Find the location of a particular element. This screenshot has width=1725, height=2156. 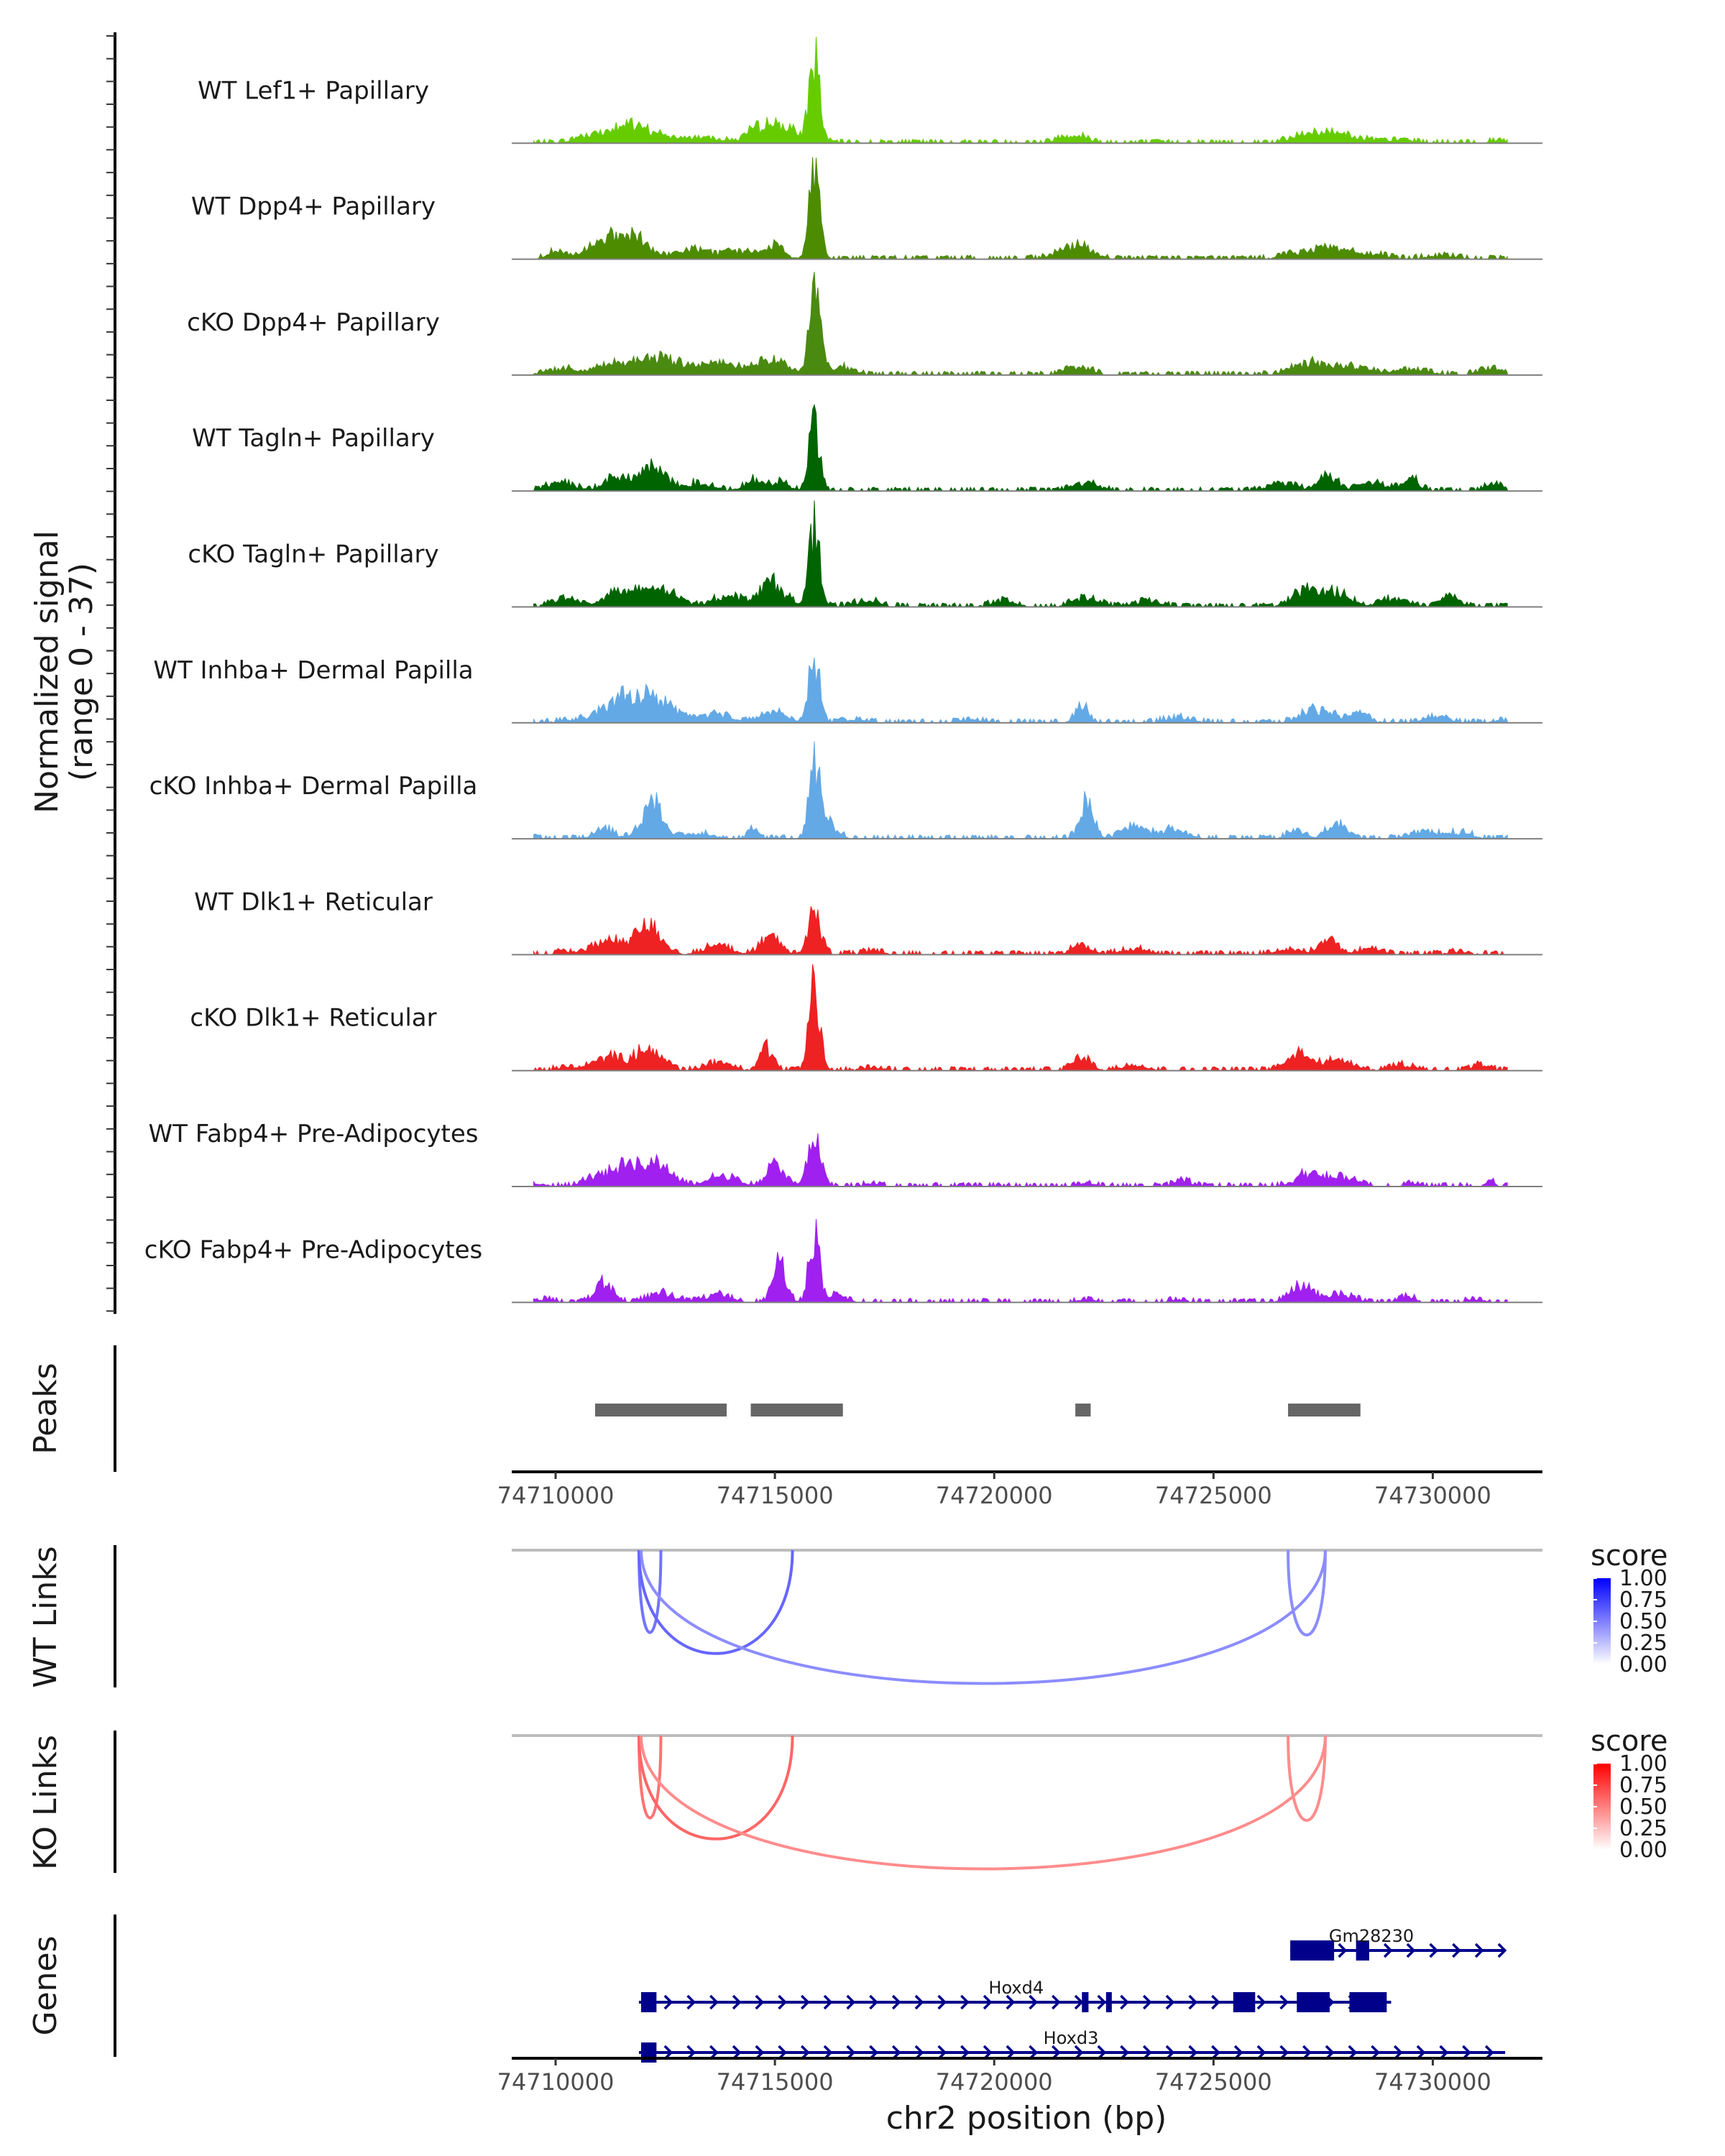

gene-gm28230: Gm28230 is located at coordinates (1398, 1944).